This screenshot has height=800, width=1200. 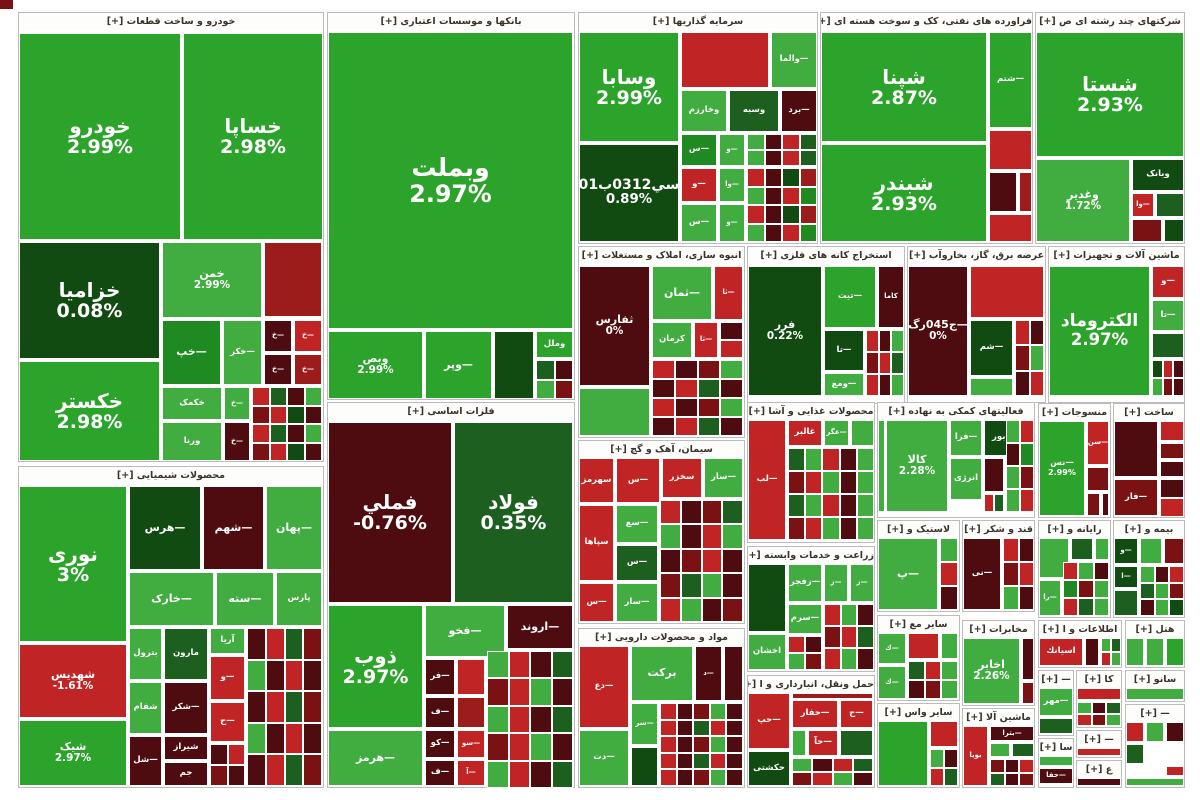 What do you see at coordinates (982, 574) in the screenshot?
I see `stock-tile: —نی` at bounding box center [982, 574].